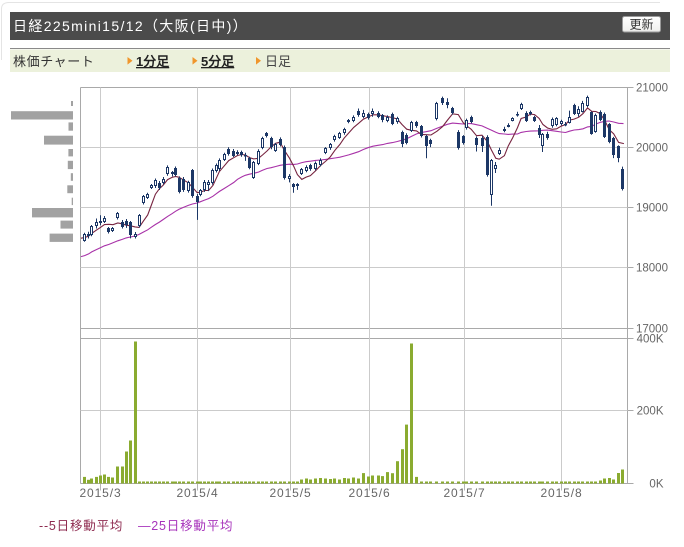  What do you see at coordinates (652, 269) in the screenshot?
I see `svg-text: 18000` at bounding box center [652, 269].